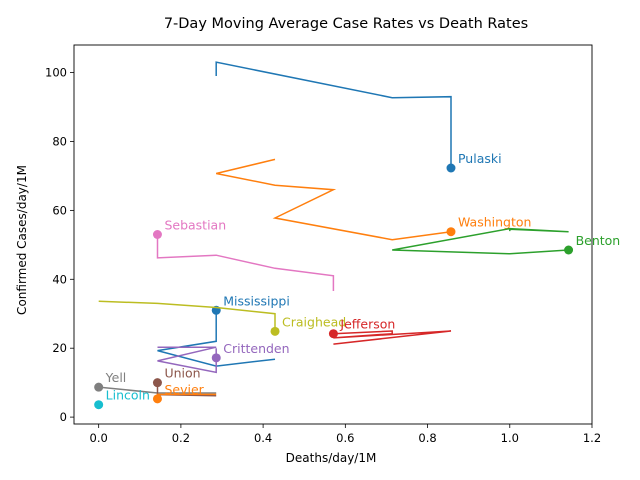  I want to click on series-washington: Washington, so click(373, 199).